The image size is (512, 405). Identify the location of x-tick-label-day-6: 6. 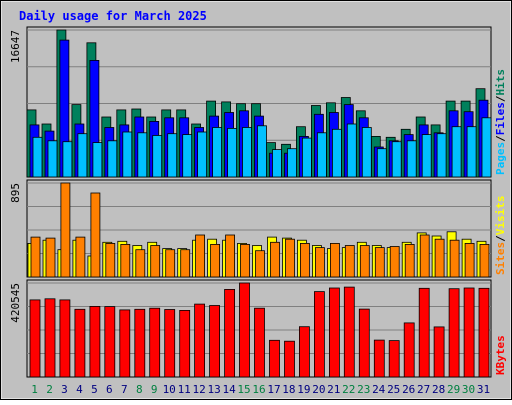
(109, 389).